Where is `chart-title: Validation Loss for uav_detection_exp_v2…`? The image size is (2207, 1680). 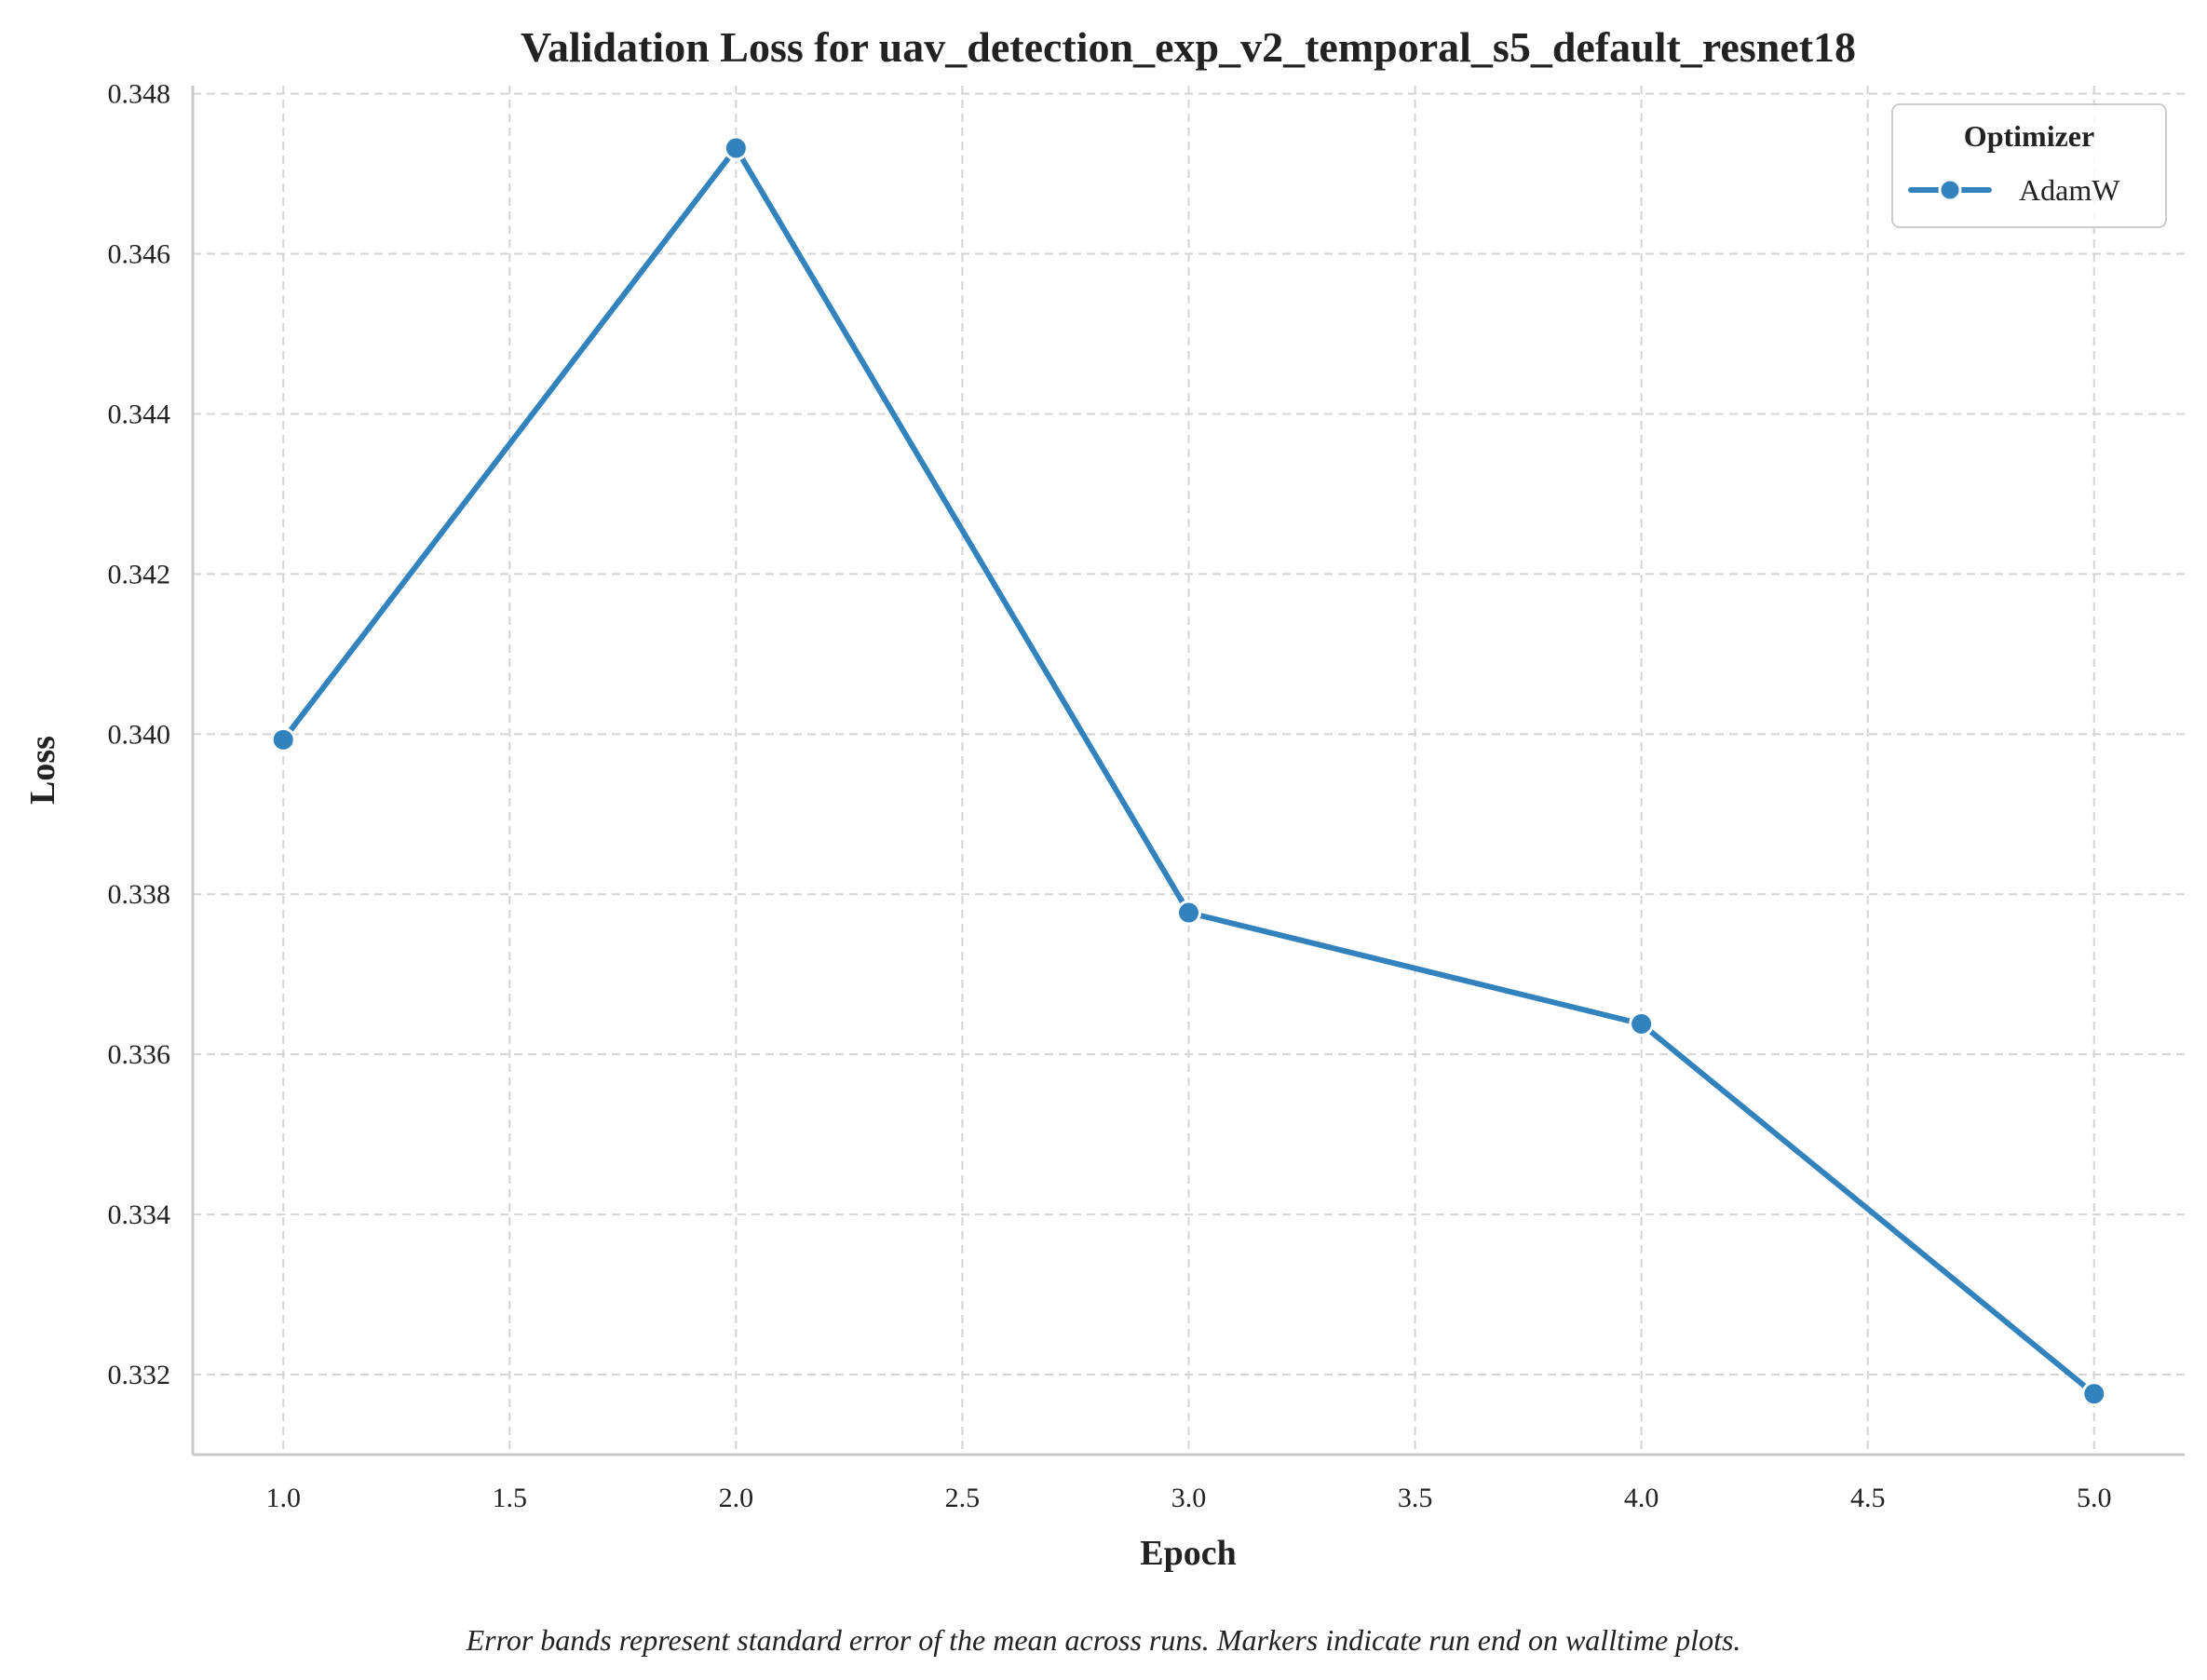
chart-title: Validation Loss for uav_detection_exp_v2… is located at coordinates (1188, 47).